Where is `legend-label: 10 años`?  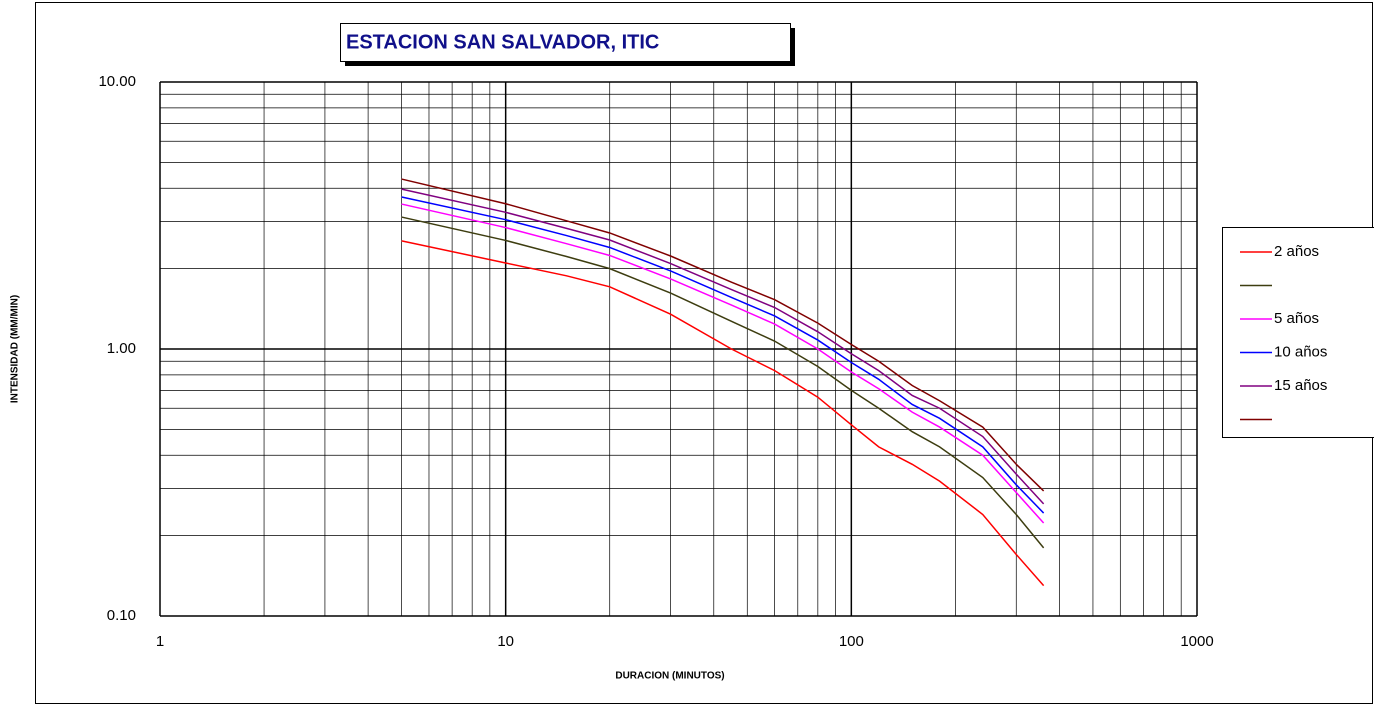
legend-label: 10 años is located at coordinates (1300, 351).